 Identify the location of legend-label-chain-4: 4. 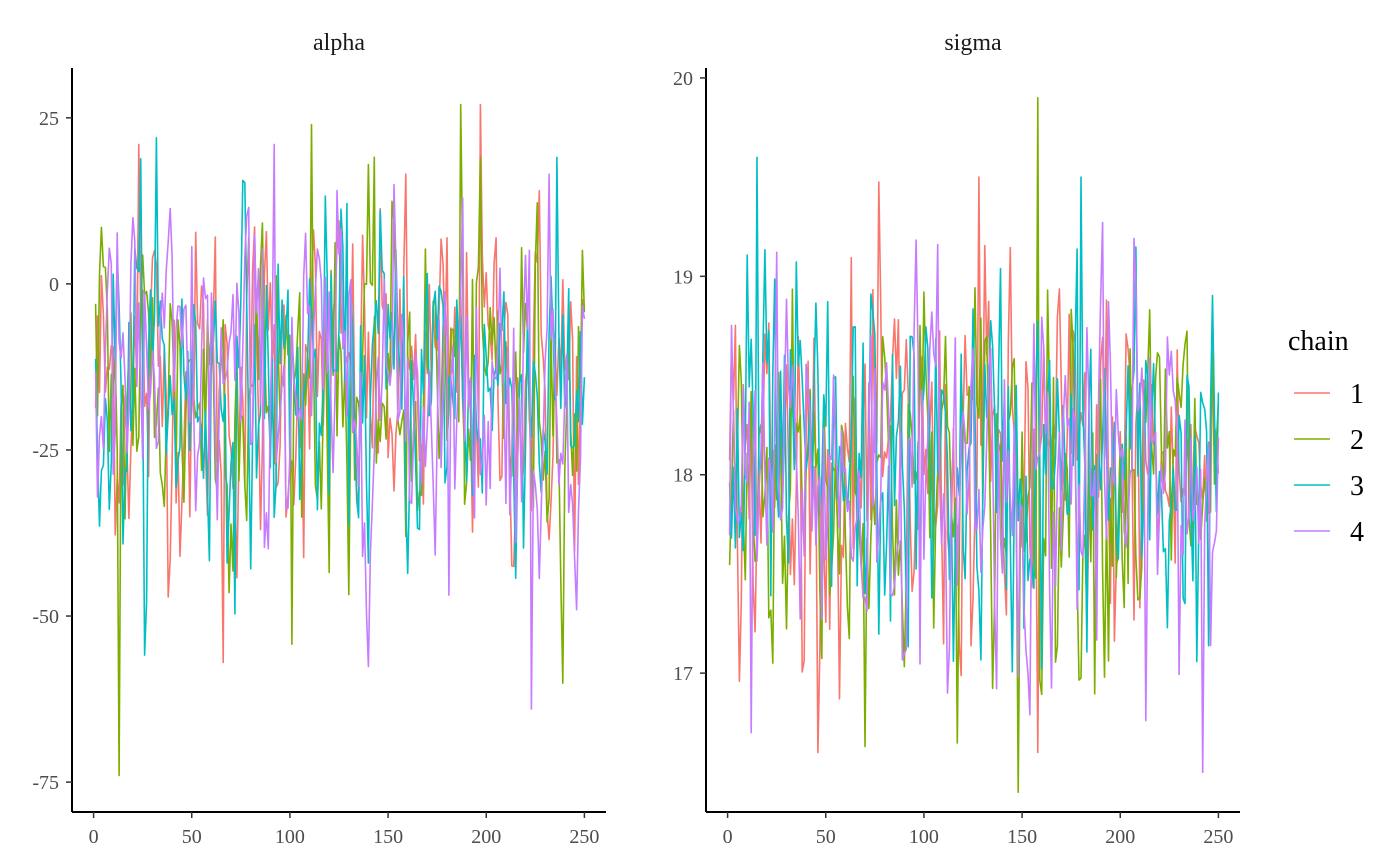
(1357, 532).